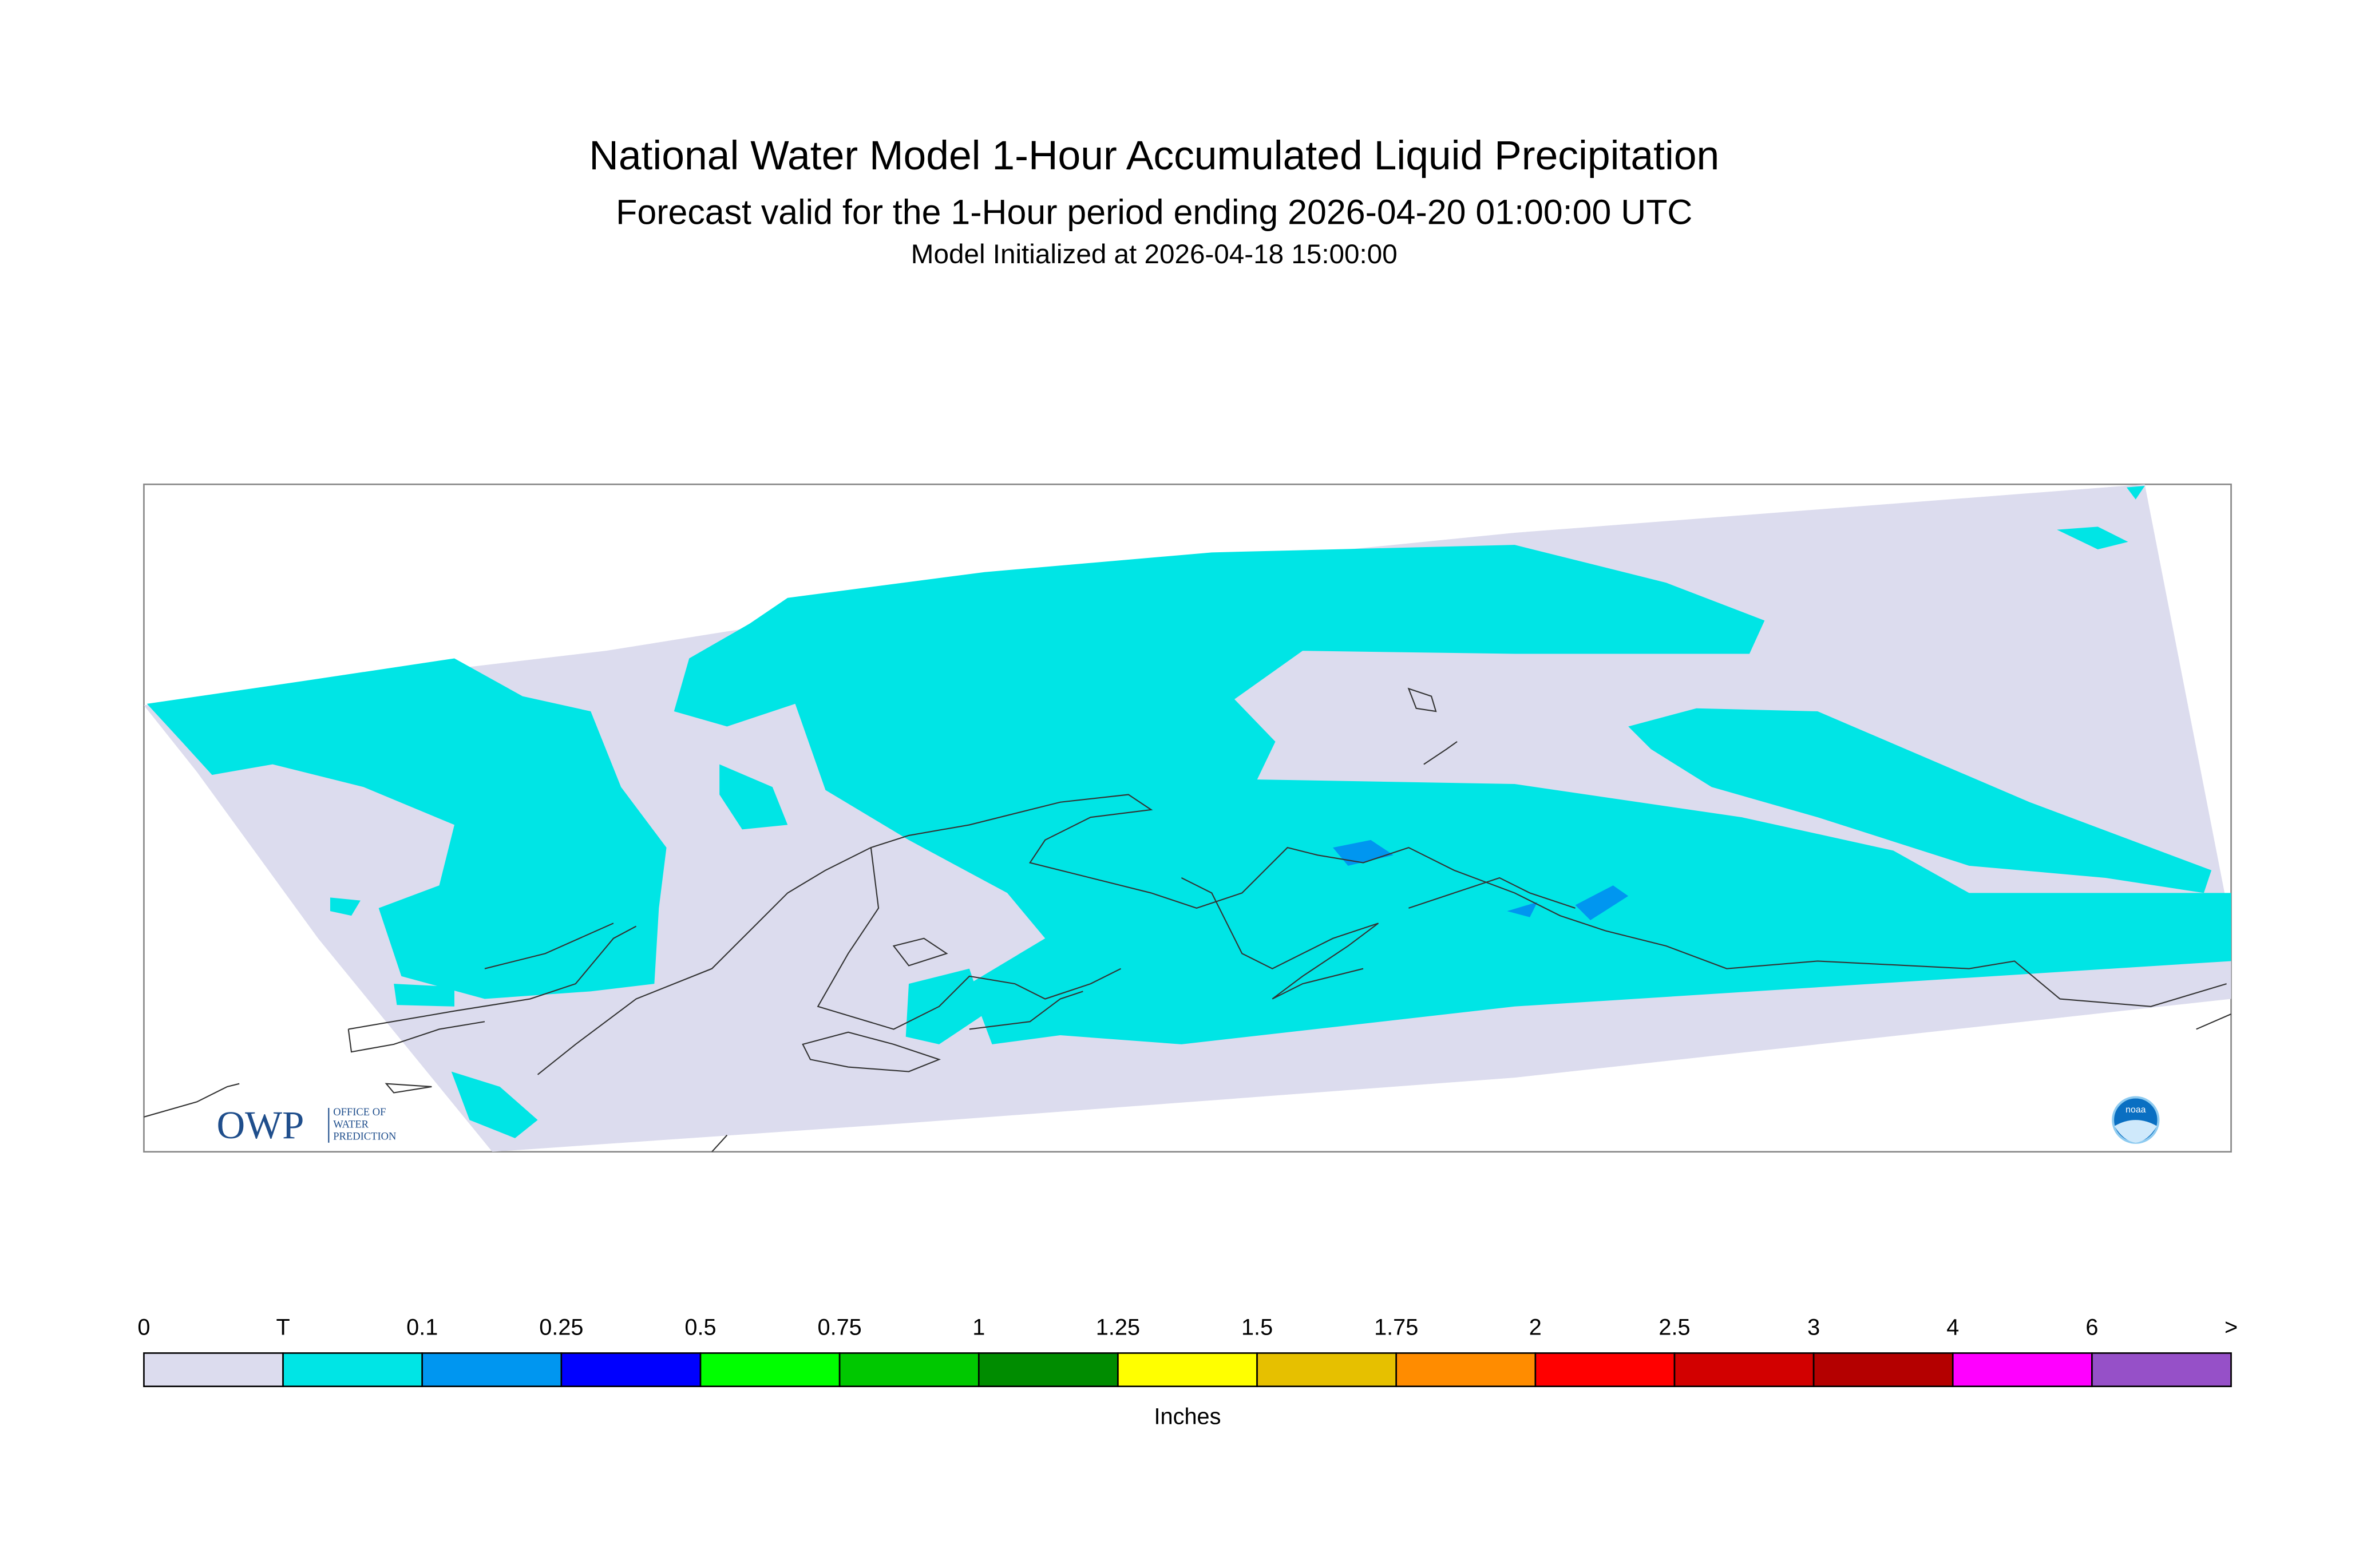  Describe the element at coordinates (1481, 880) in the screenshot. I see `precip-light` at that location.